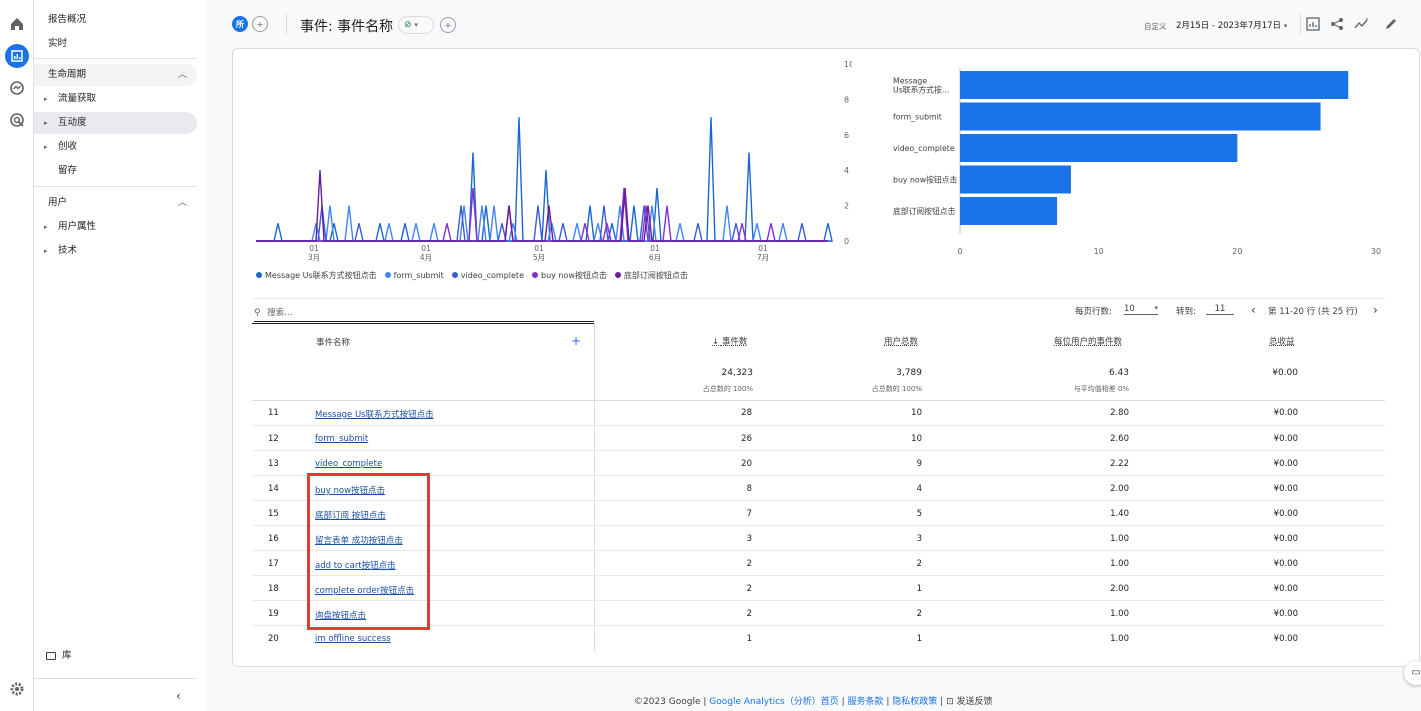 Image resolution: width=1421 pixels, height=711 pixels. I want to click on row-event-name: Message Us联系方式按钮点击, so click(374, 415).